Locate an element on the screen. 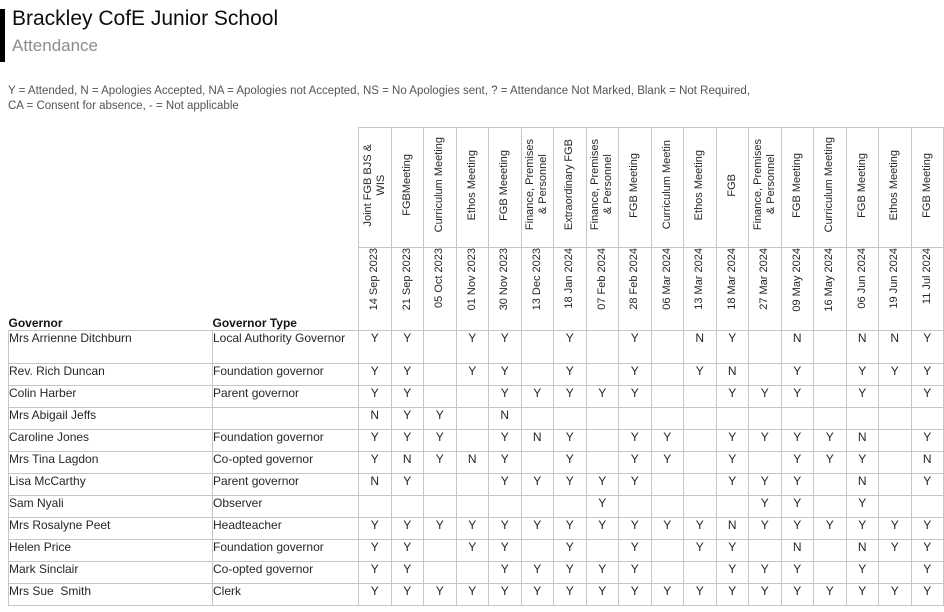  meeting-header-cell: Joint FGB BJS & WIS is located at coordinates (375, 187).